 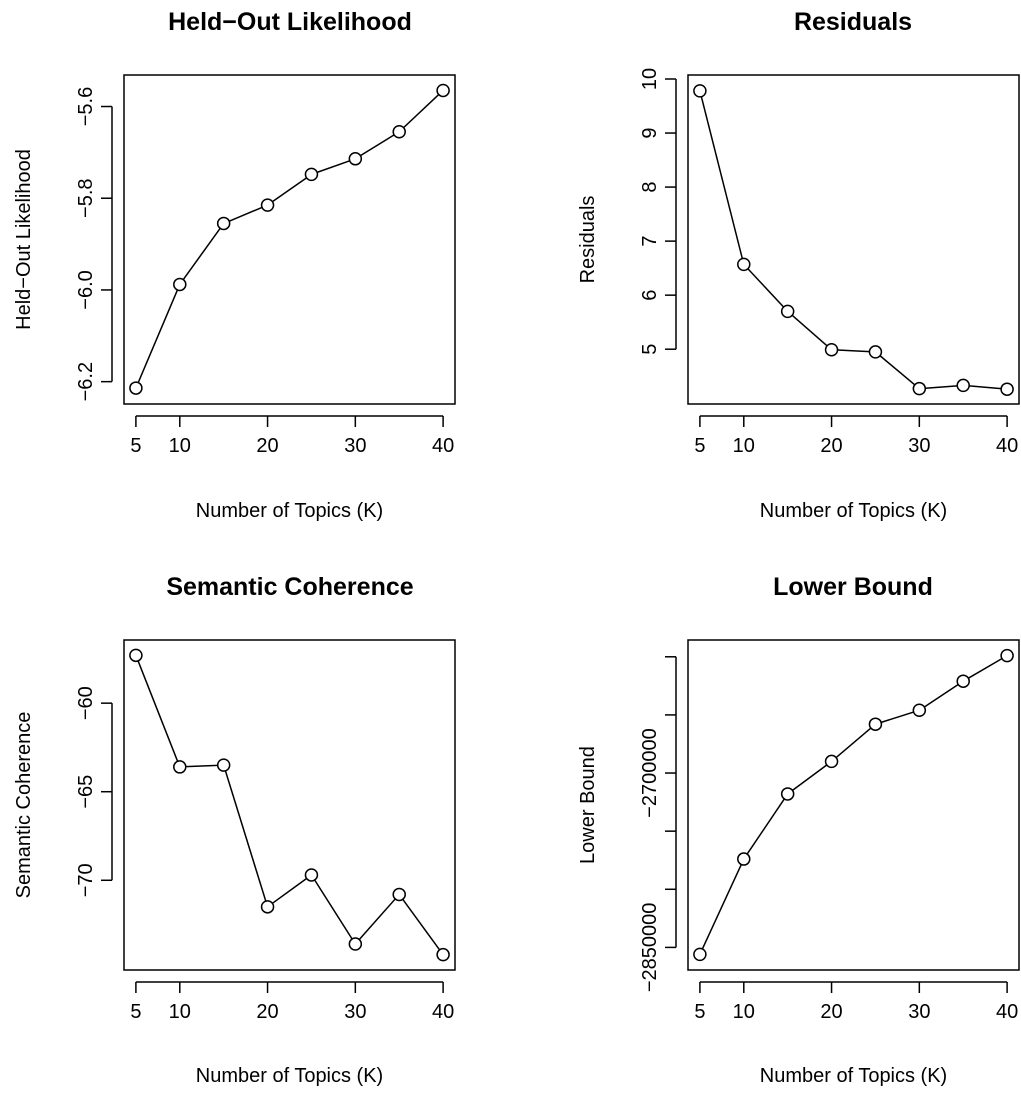 What do you see at coordinates (86, 289) in the screenshot?
I see `y-tick-label: −6.0` at bounding box center [86, 289].